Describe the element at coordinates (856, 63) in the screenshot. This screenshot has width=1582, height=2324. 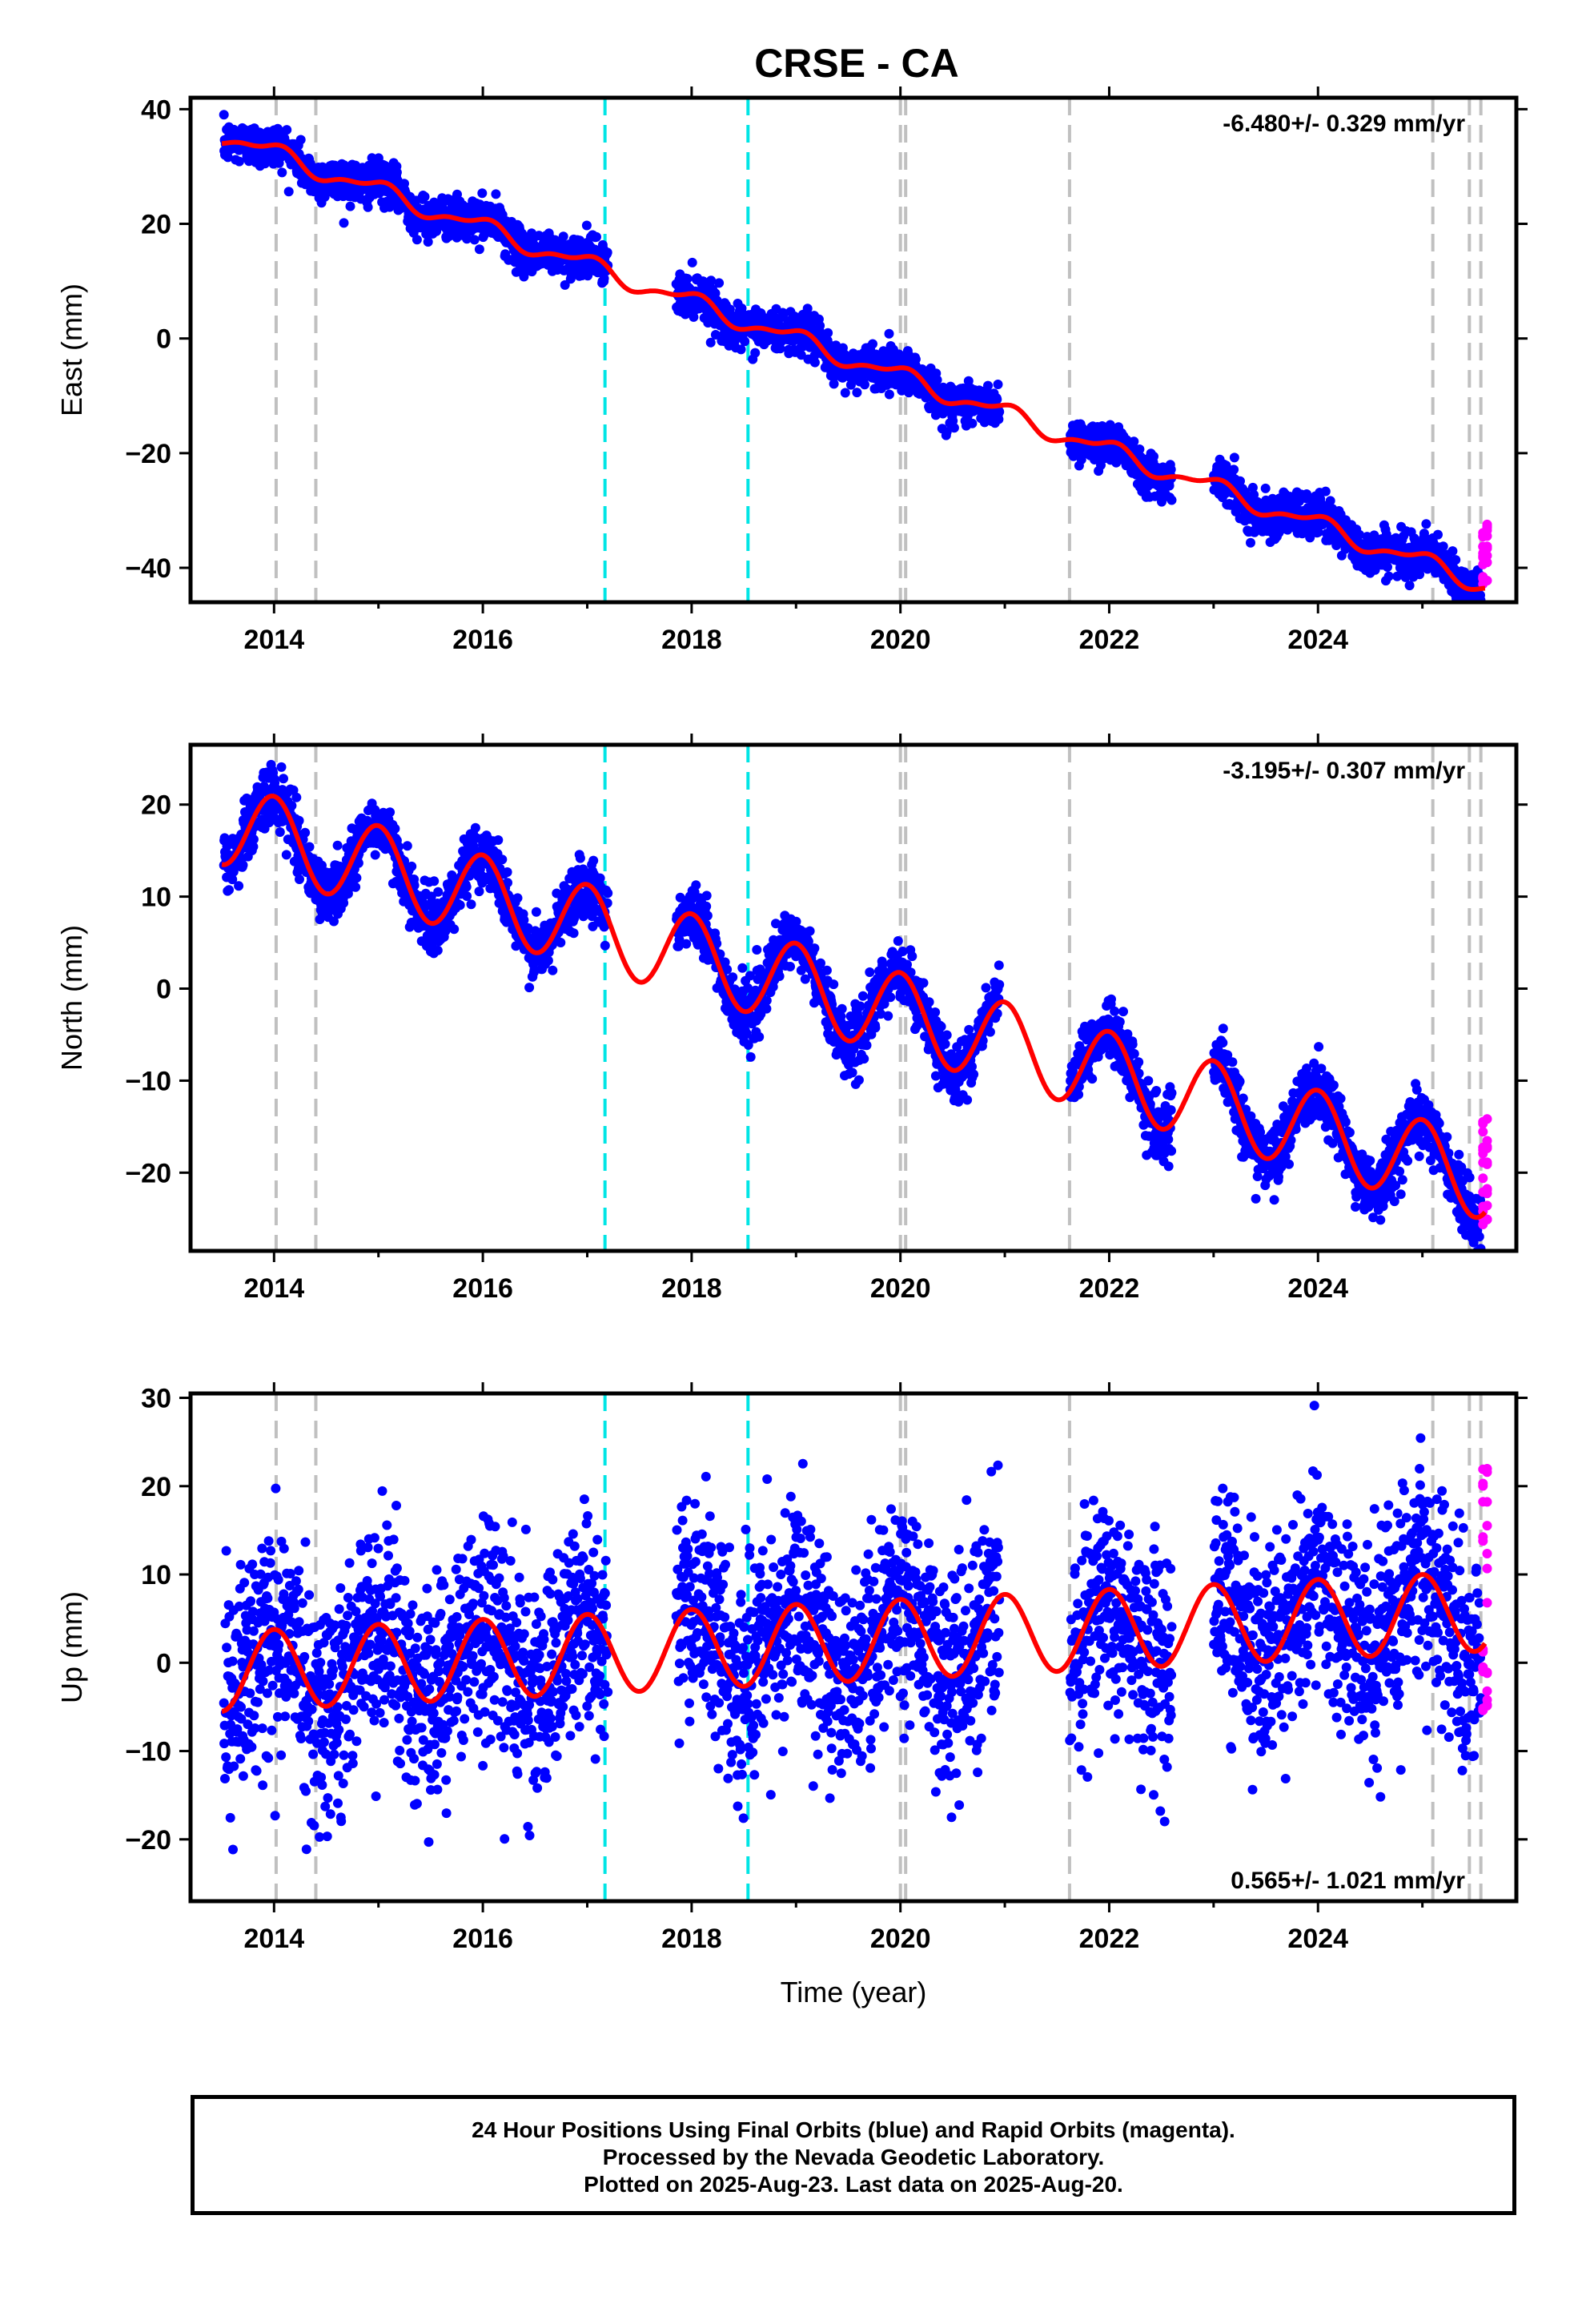
I see `figure-title: CRSE - CA` at that location.